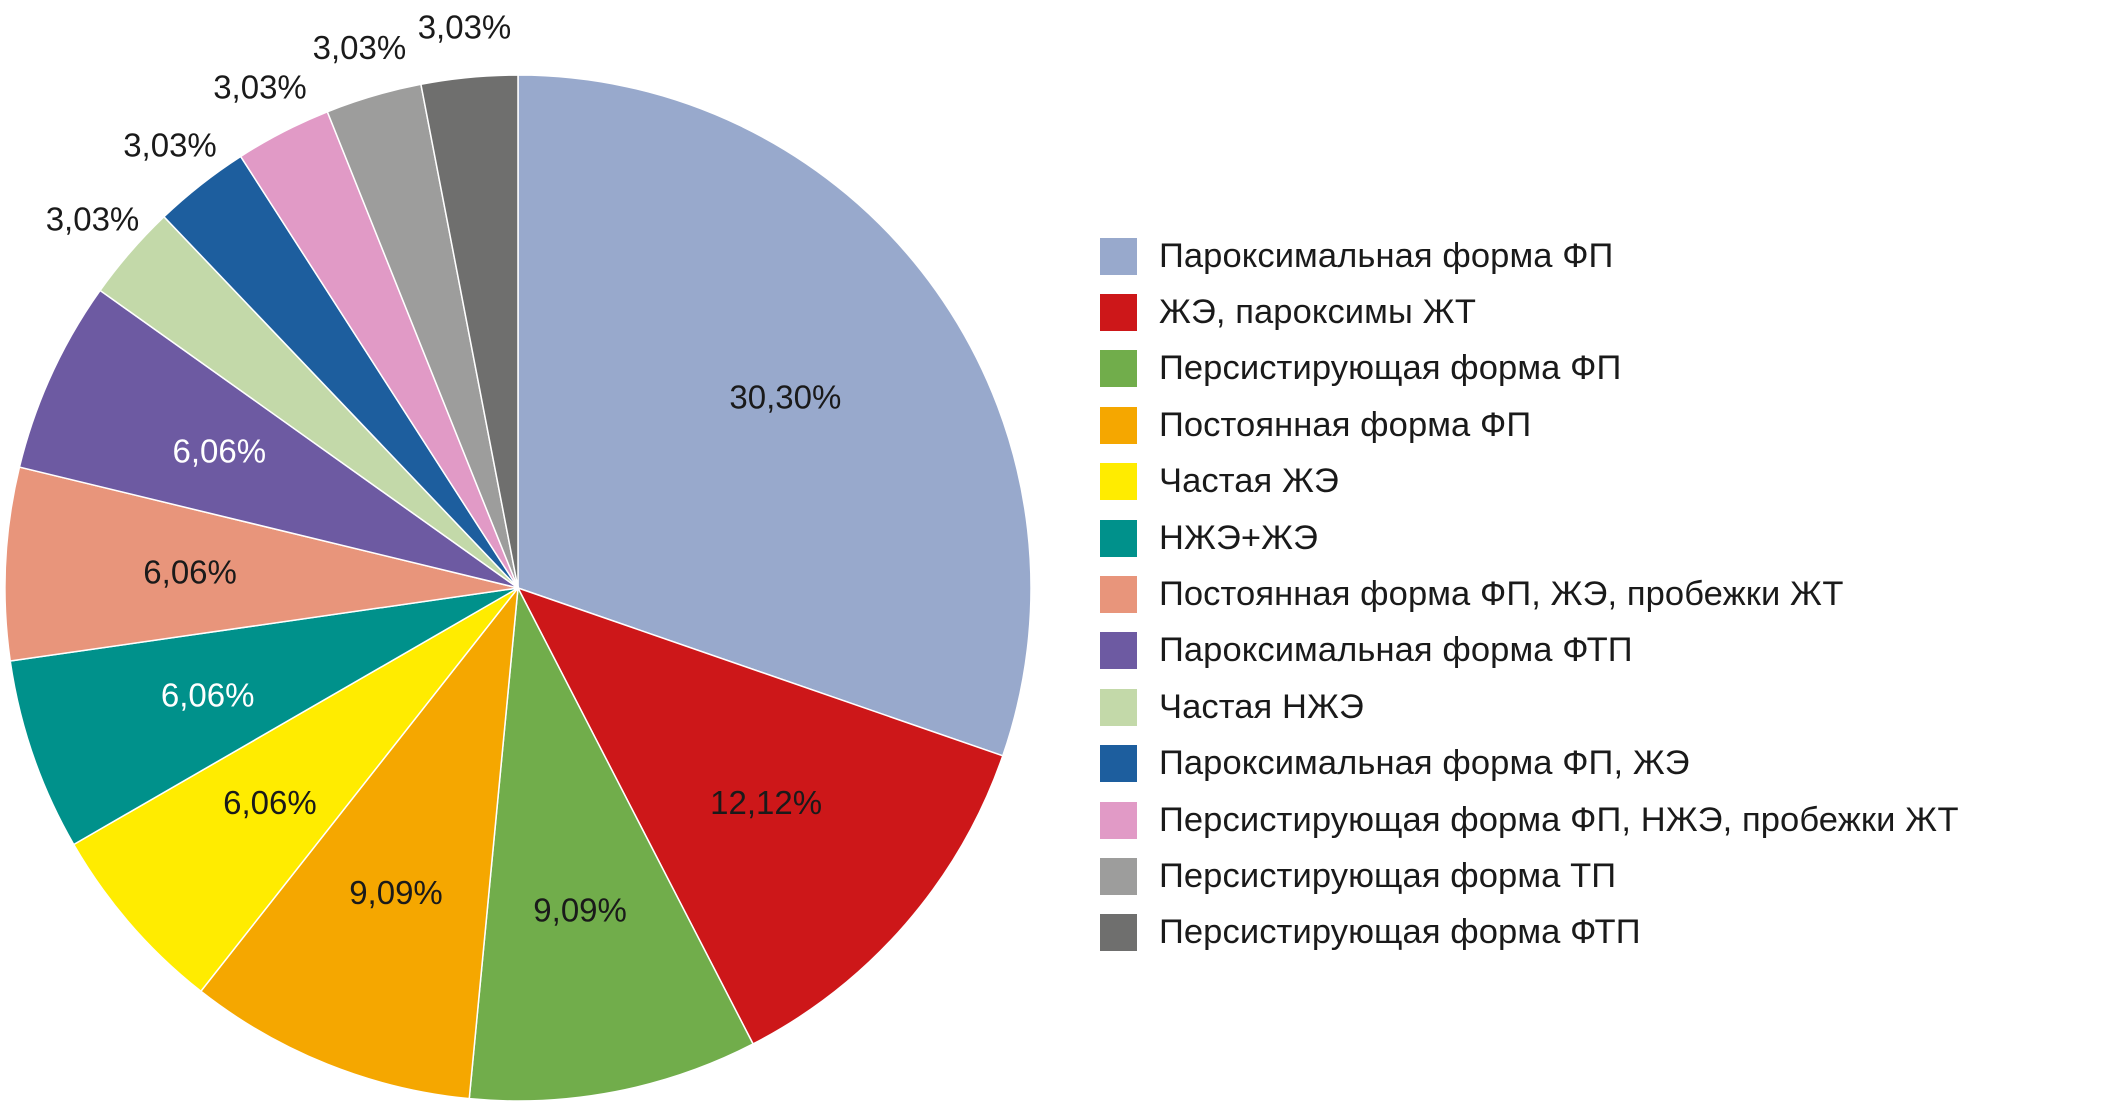  I want to click on legend-item: Частая ЖЭ, so click(1529, 482).